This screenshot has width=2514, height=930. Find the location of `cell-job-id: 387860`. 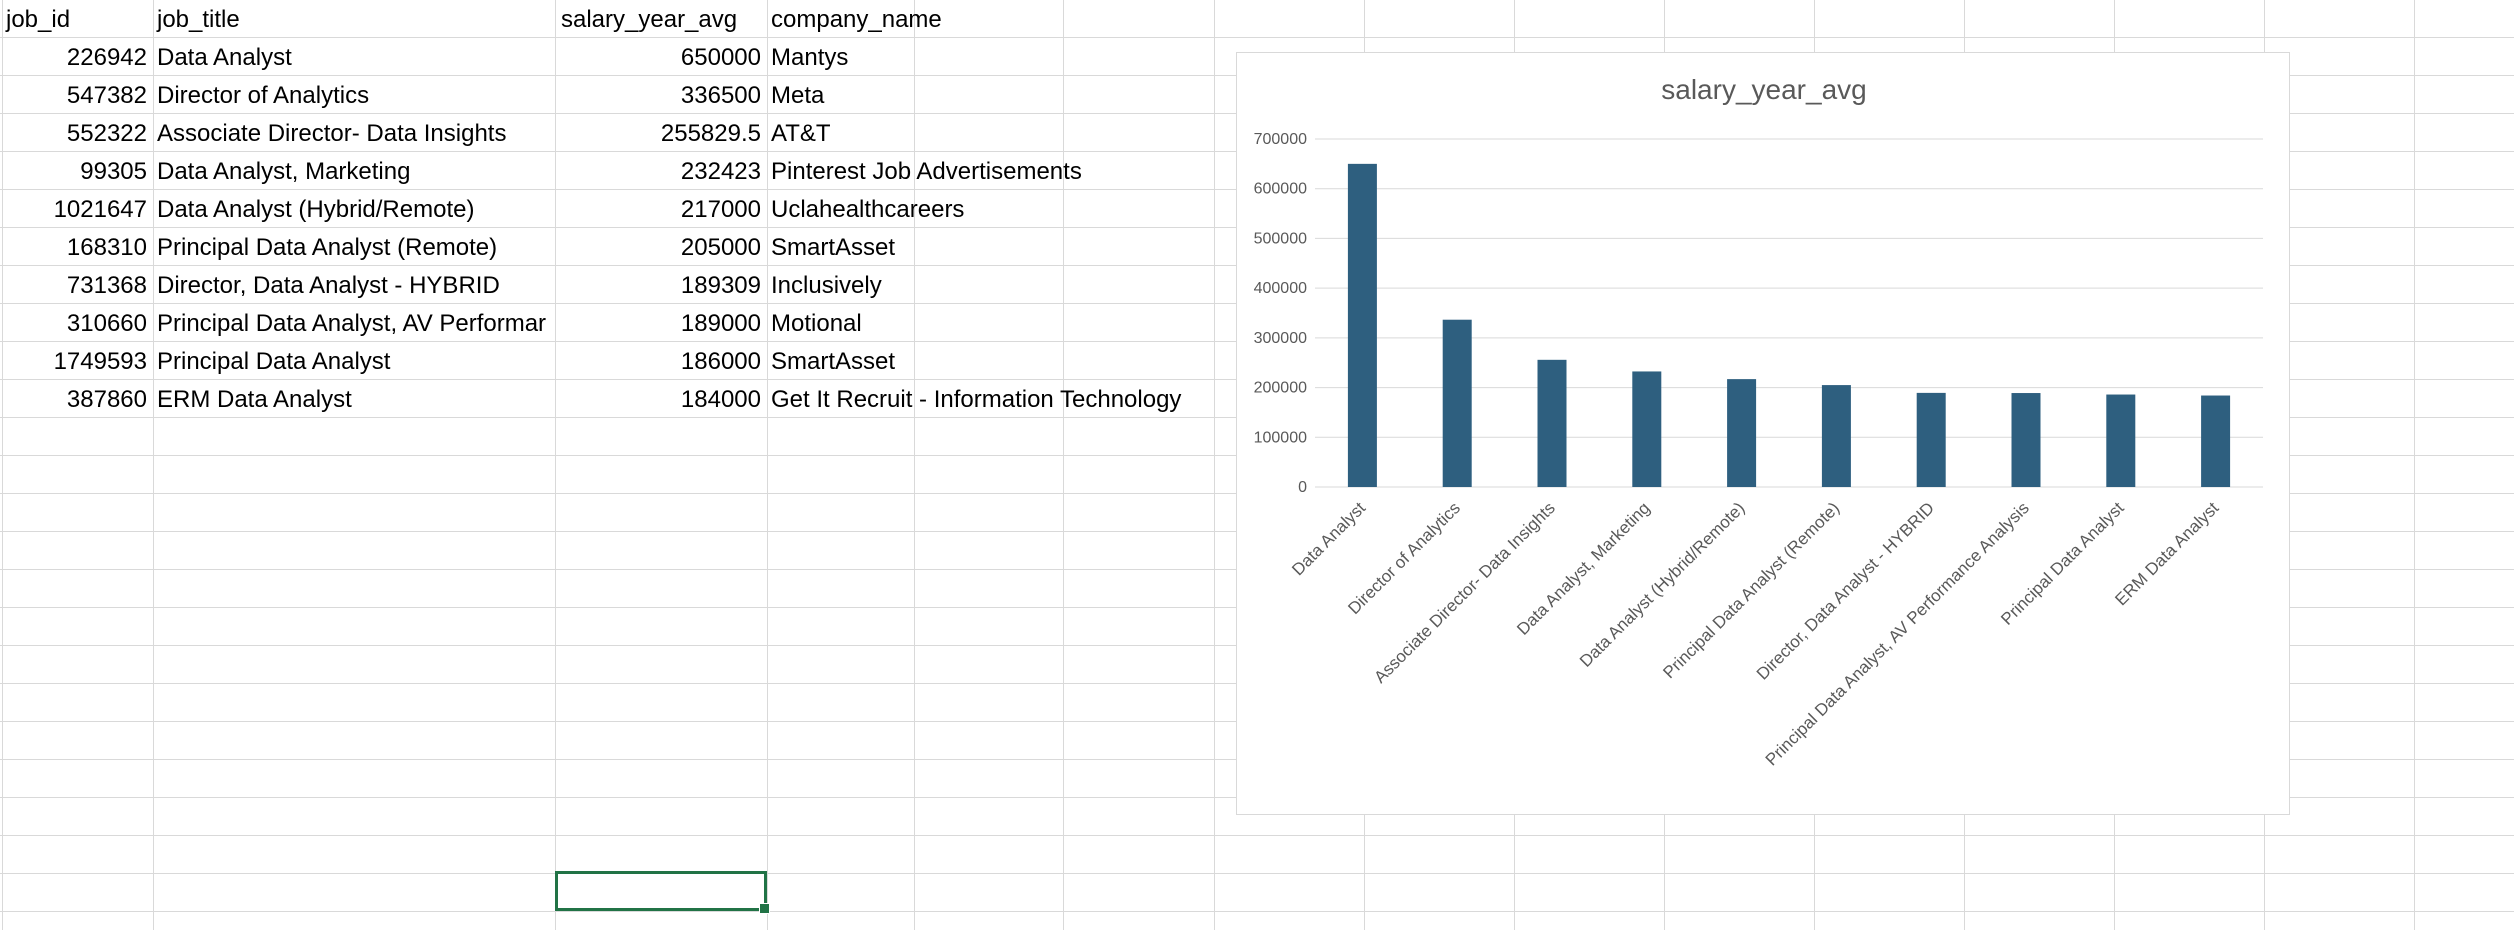

cell-job-id: 387860 is located at coordinates (106, 399).